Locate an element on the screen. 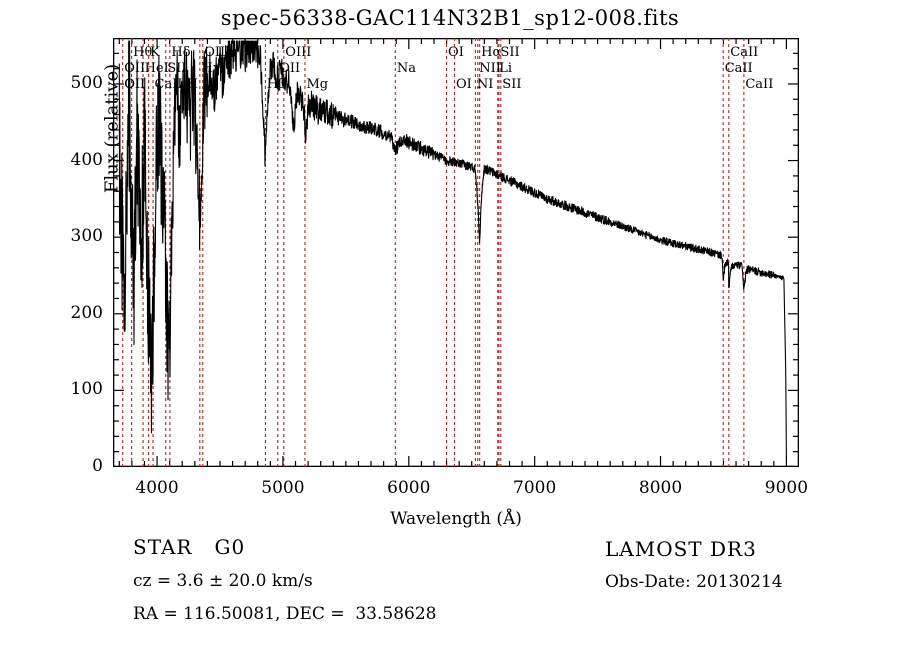 The height and width of the screenshot is (649, 900). line-marker-label: Na is located at coordinates (406, 68).